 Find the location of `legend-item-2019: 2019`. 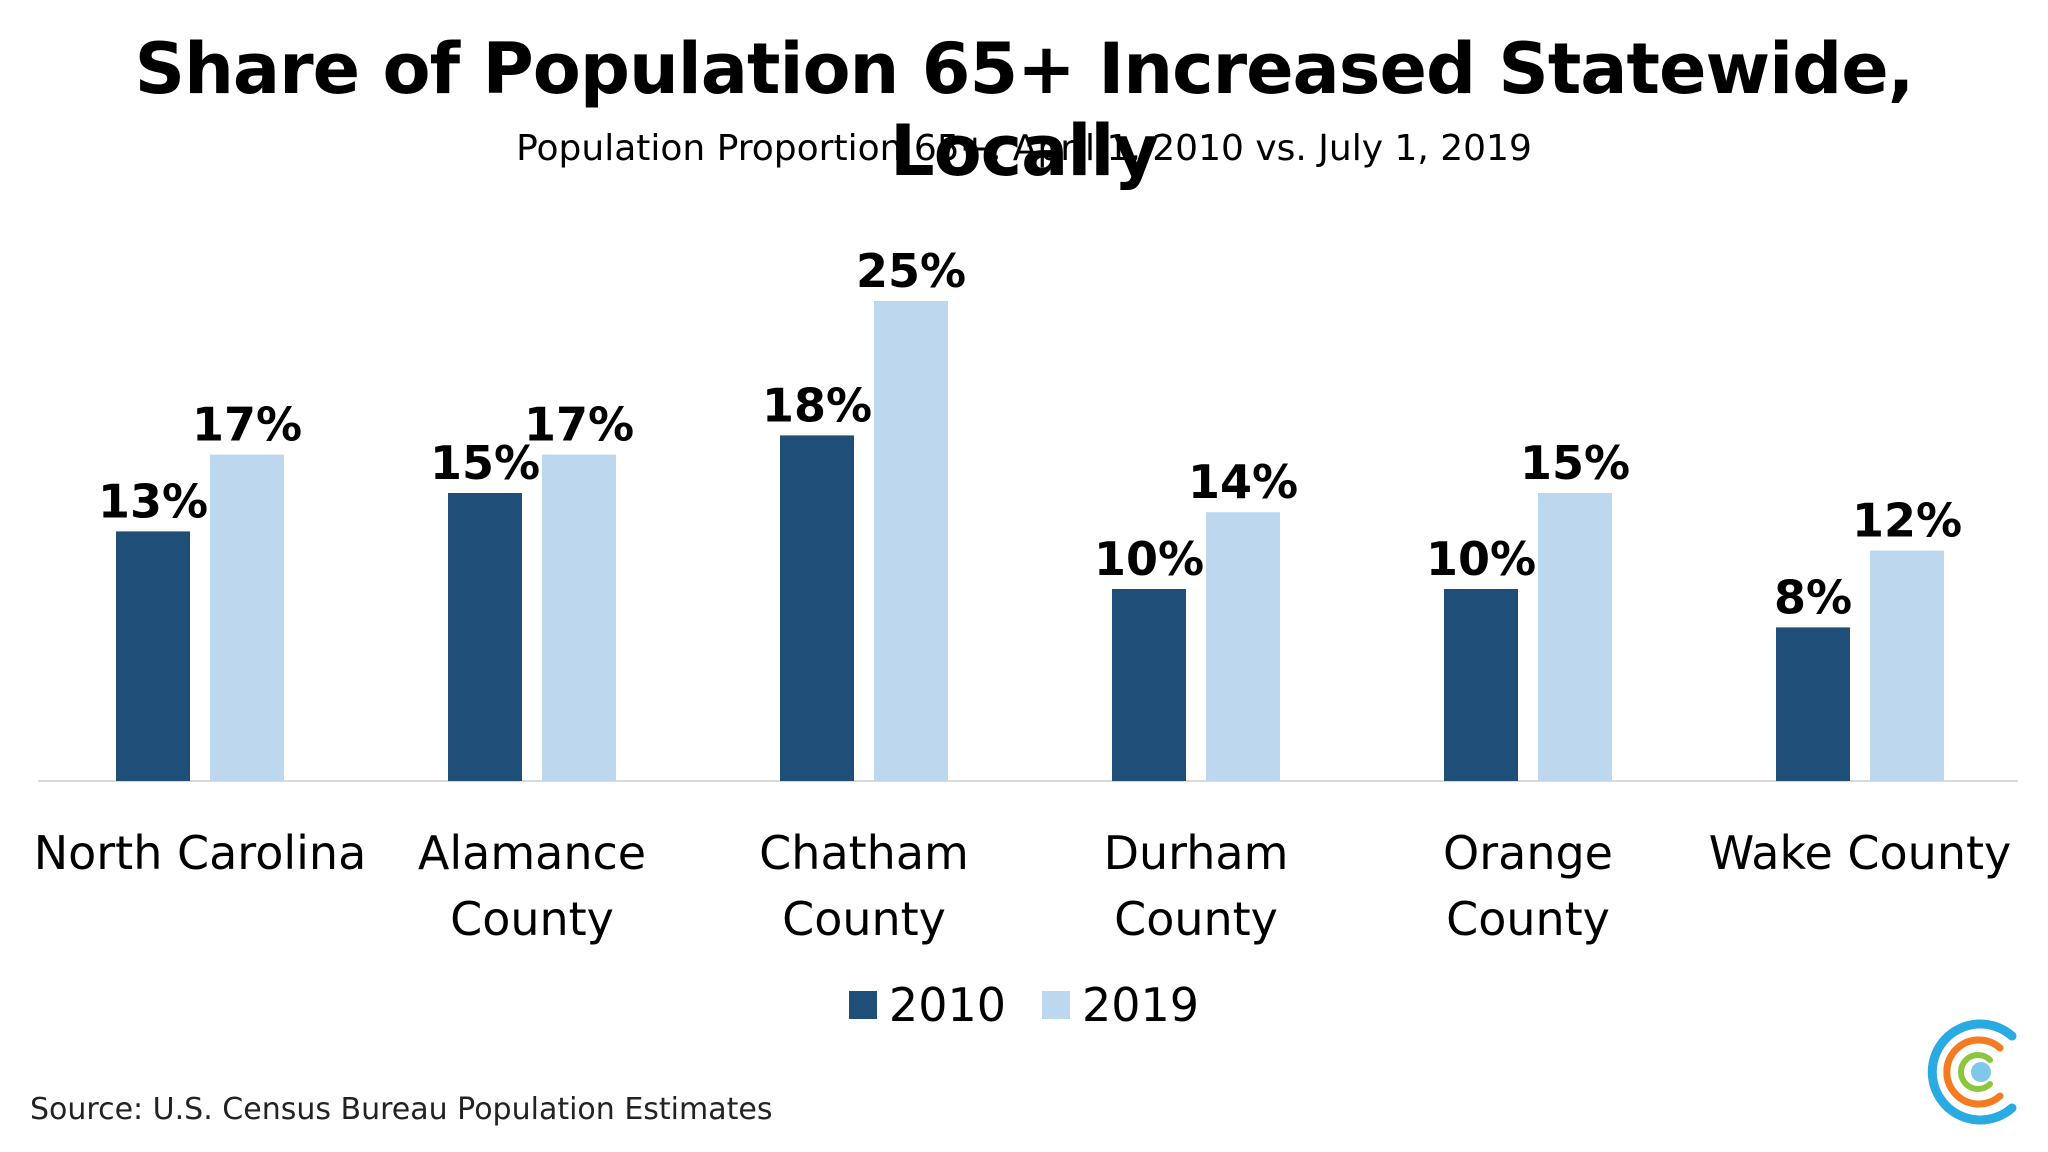

legend-item-2019: 2019 is located at coordinates (1120, 1005).